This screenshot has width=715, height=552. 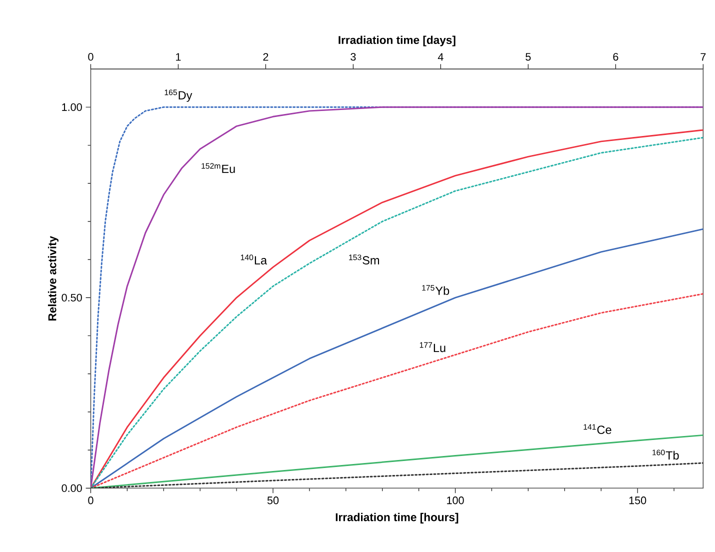 What do you see at coordinates (528, 56) in the screenshot?
I see `x2-tick-label: 5` at bounding box center [528, 56].